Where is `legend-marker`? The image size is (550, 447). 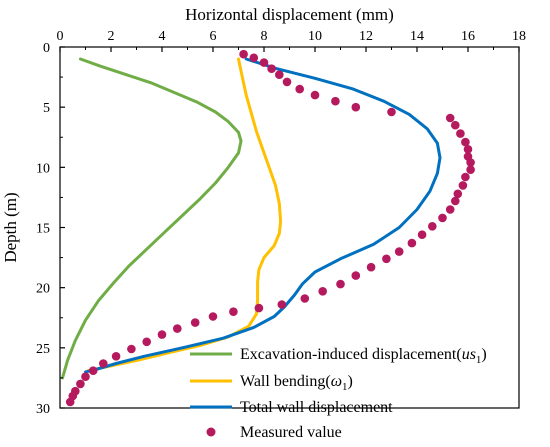
legend-marker is located at coordinates (211, 432).